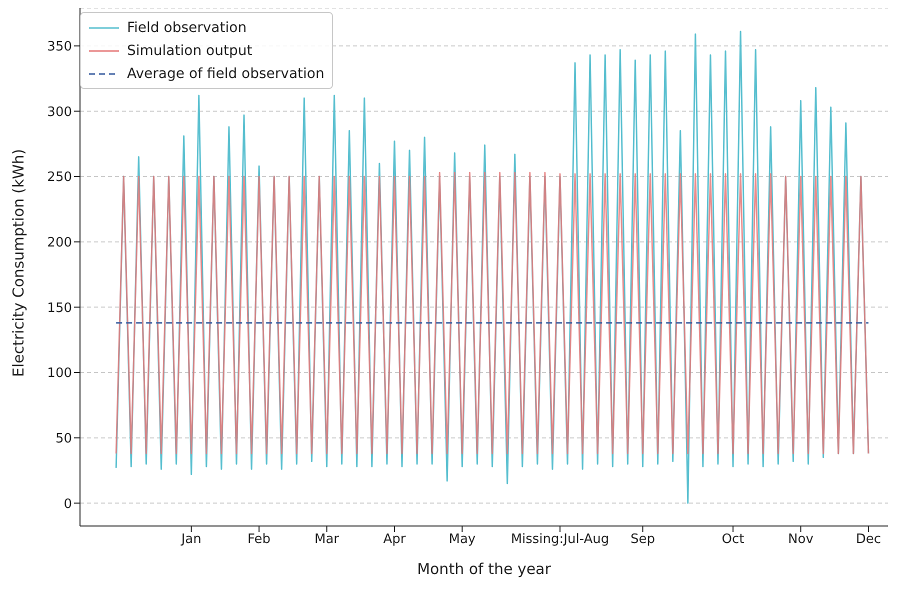  Describe the element at coordinates (484, 569) in the screenshot. I see `x-axis-title: Month of the year` at that location.